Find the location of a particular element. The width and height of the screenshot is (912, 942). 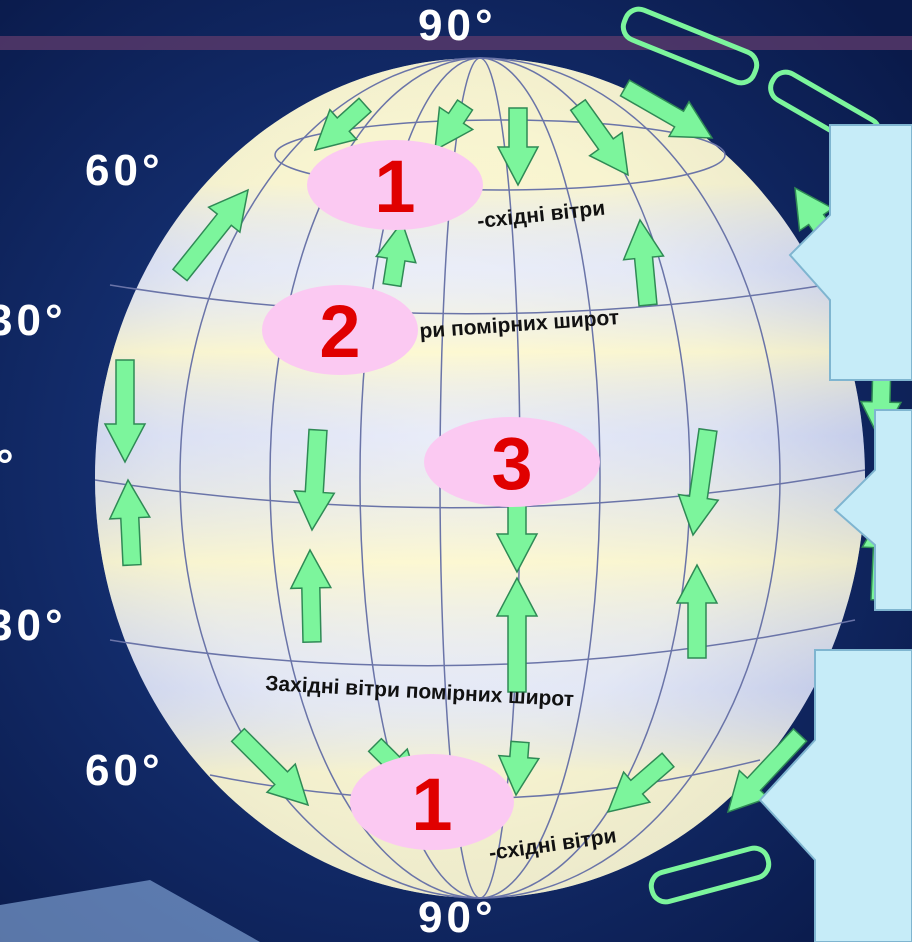

marker: 2 is located at coordinates (340, 330).